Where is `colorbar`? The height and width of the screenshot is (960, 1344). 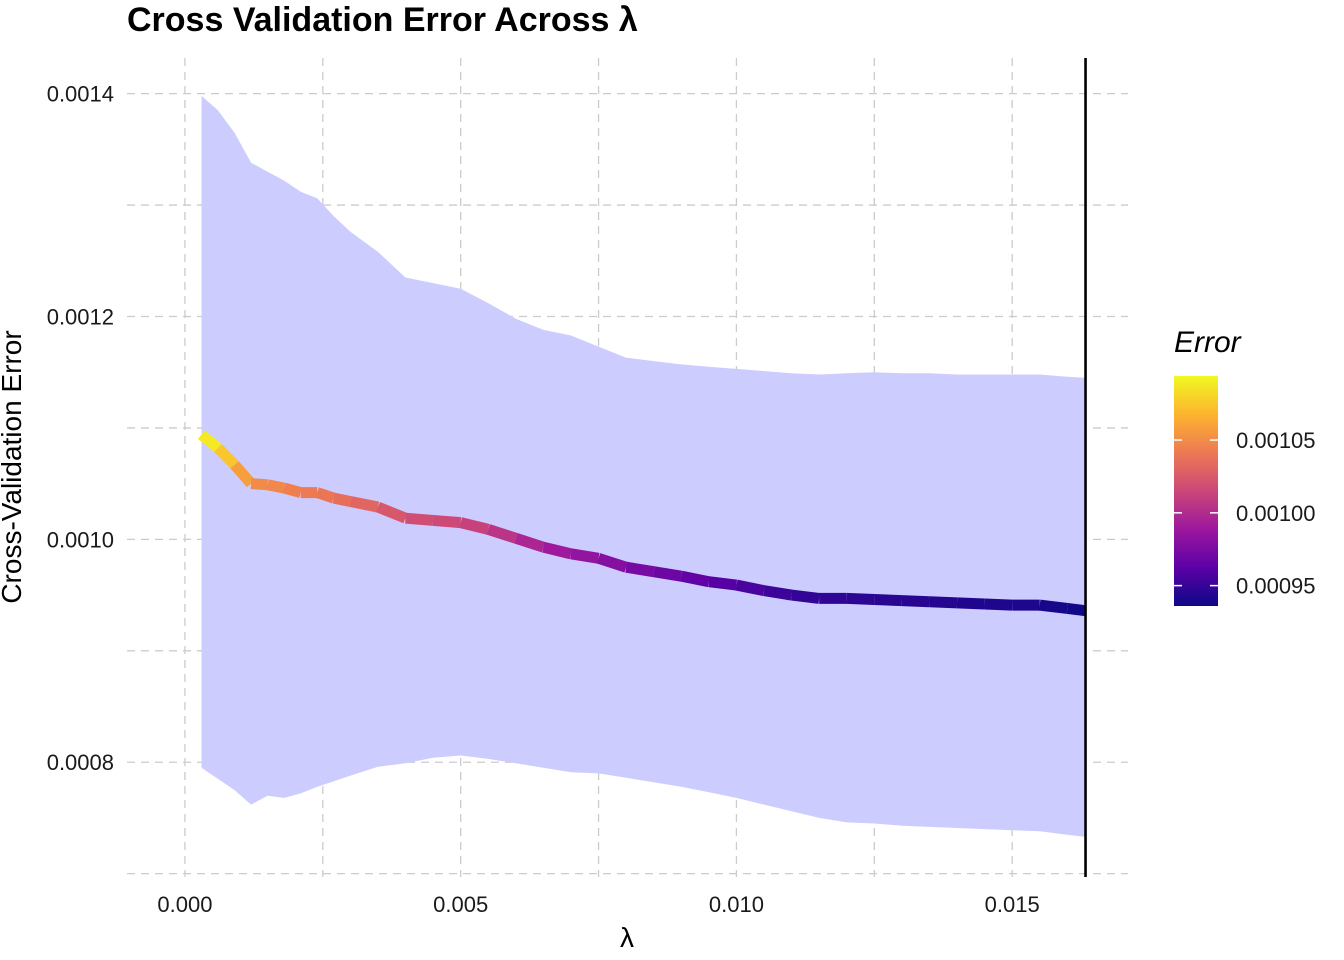 colorbar is located at coordinates (1196, 491).